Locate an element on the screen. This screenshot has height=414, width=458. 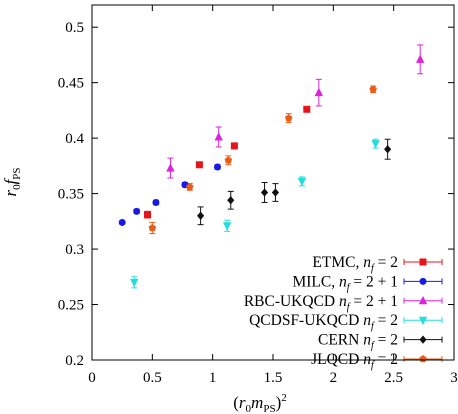
y-tick-label: 0.25 is located at coordinates (71, 306).